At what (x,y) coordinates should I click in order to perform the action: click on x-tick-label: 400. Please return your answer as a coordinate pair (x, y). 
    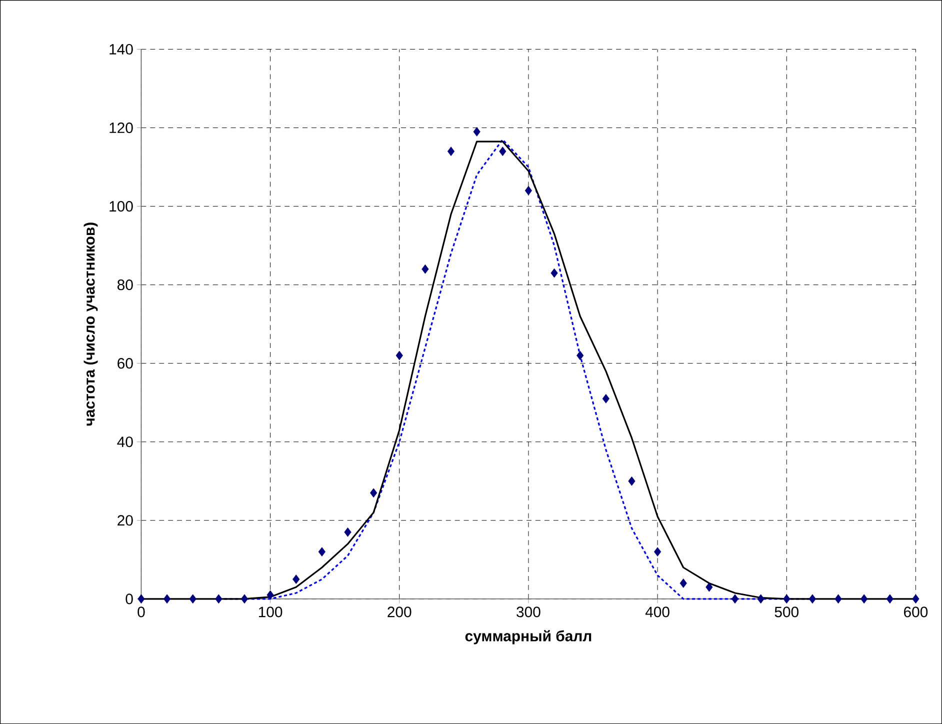
    Looking at the image, I should click on (657, 612).